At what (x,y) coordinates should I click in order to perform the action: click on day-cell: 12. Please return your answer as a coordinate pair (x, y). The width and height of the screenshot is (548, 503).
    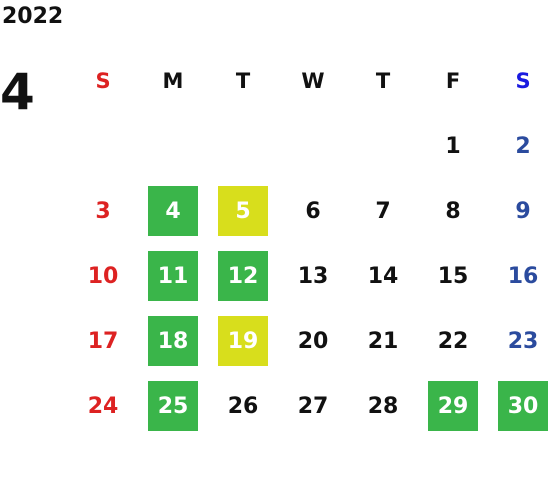
    Looking at the image, I should click on (243, 276).